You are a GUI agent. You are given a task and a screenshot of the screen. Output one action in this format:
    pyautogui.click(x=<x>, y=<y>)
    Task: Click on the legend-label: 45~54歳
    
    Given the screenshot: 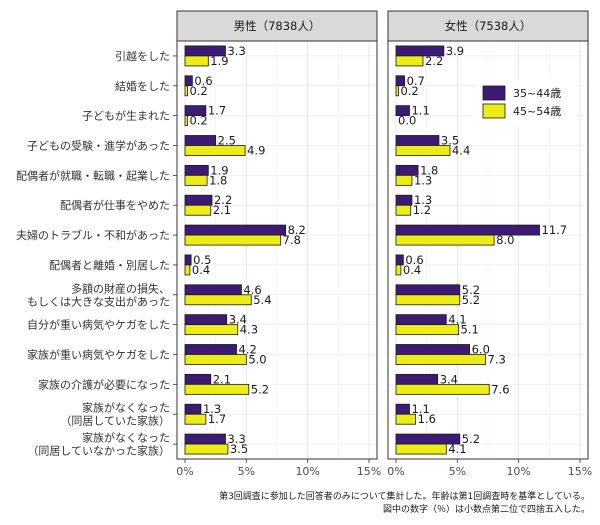 What is the action you would take?
    pyautogui.click(x=537, y=111)
    